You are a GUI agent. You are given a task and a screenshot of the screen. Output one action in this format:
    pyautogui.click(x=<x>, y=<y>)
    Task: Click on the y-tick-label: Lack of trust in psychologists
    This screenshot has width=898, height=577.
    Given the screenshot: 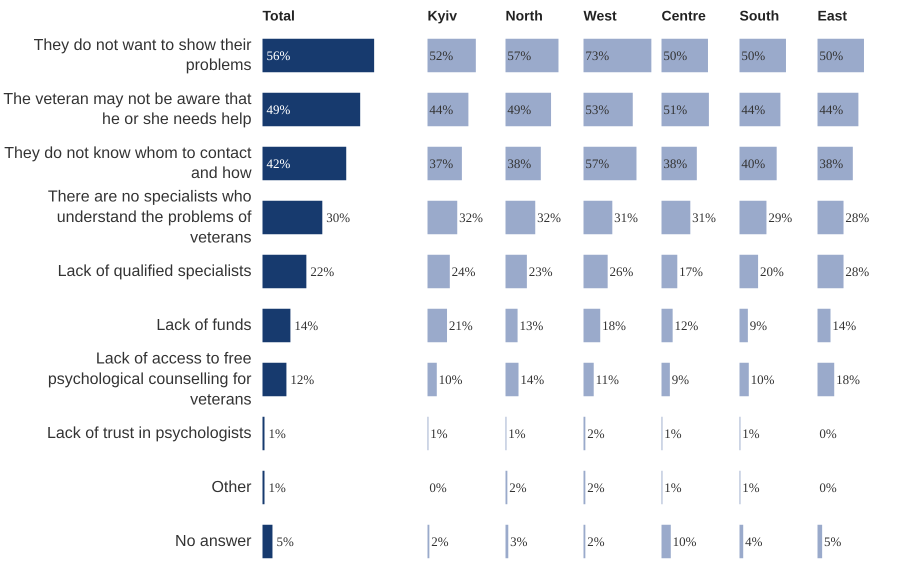 What is the action you would take?
    pyautogui.click(x=149, y=433)
    